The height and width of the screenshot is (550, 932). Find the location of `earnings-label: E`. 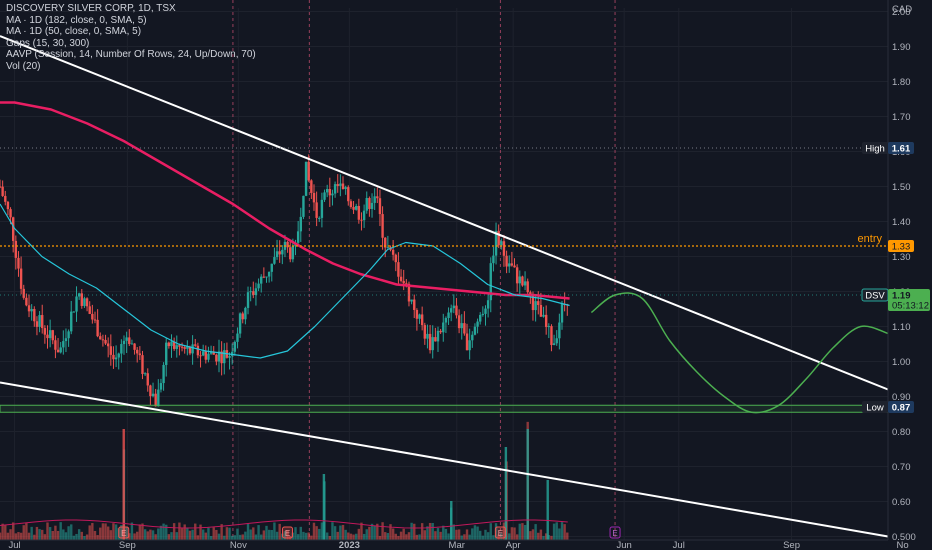

earnings-label: E is located at coordinates (500, 533).